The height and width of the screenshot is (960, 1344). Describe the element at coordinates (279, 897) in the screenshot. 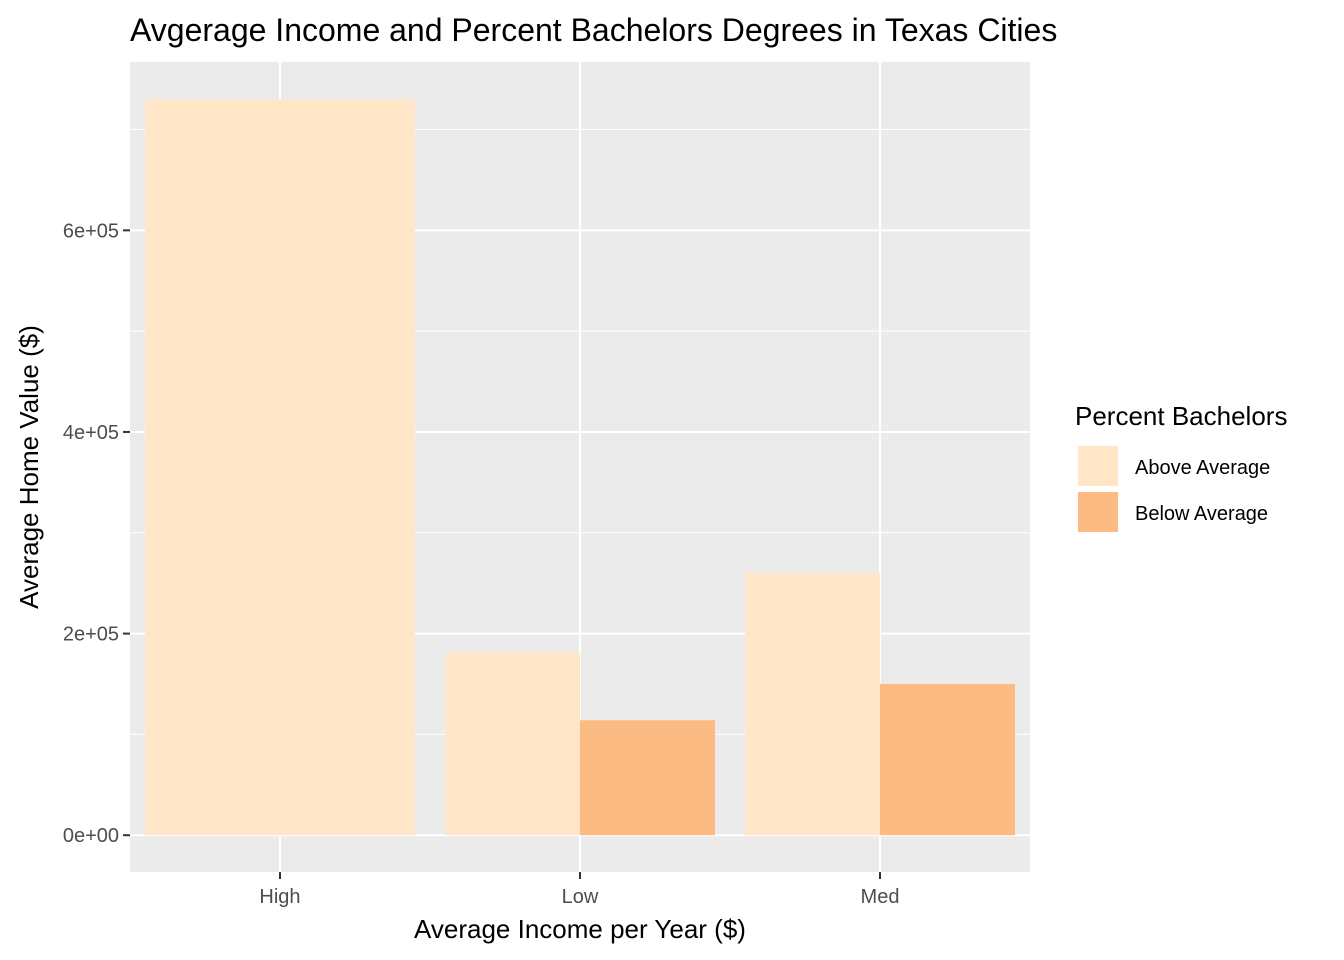

I see `x-tick-label: High` at that location.